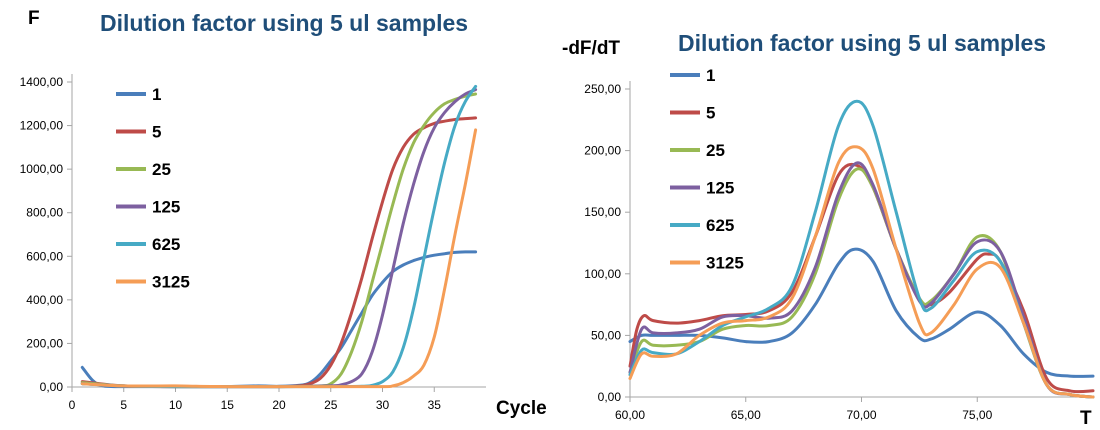  What do you see at coordinates (44, 300) in the screenshot?
I see `y-tick-label: 400,00` at bounding box center [44, 300].